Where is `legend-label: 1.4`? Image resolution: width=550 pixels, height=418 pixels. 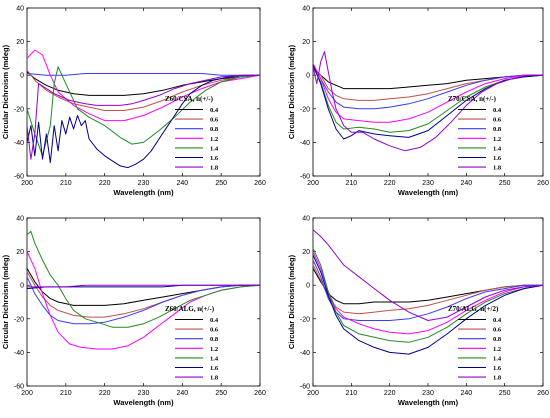 legend-label: 1.4 is located at coordinates (214, 358).